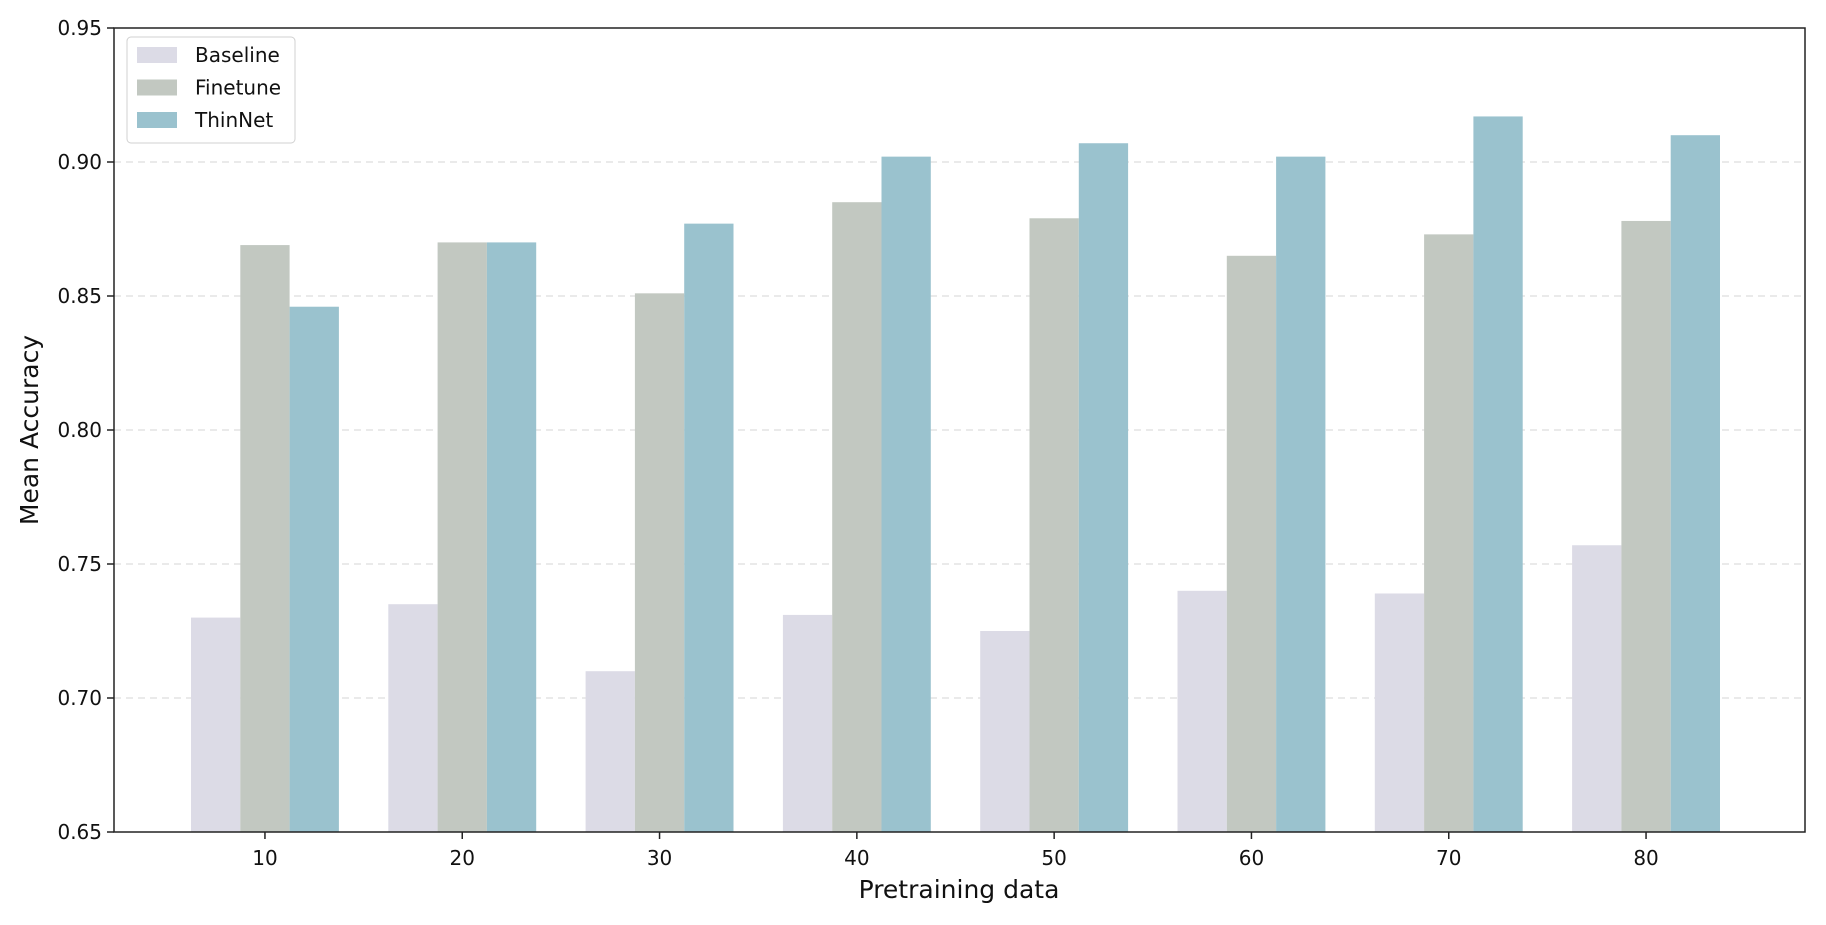 The image size is (1826, 925). Describe the element at coordinates (233, 120) in the screenshot. I see `legend-label-thinnet: ThinNet` at that location.